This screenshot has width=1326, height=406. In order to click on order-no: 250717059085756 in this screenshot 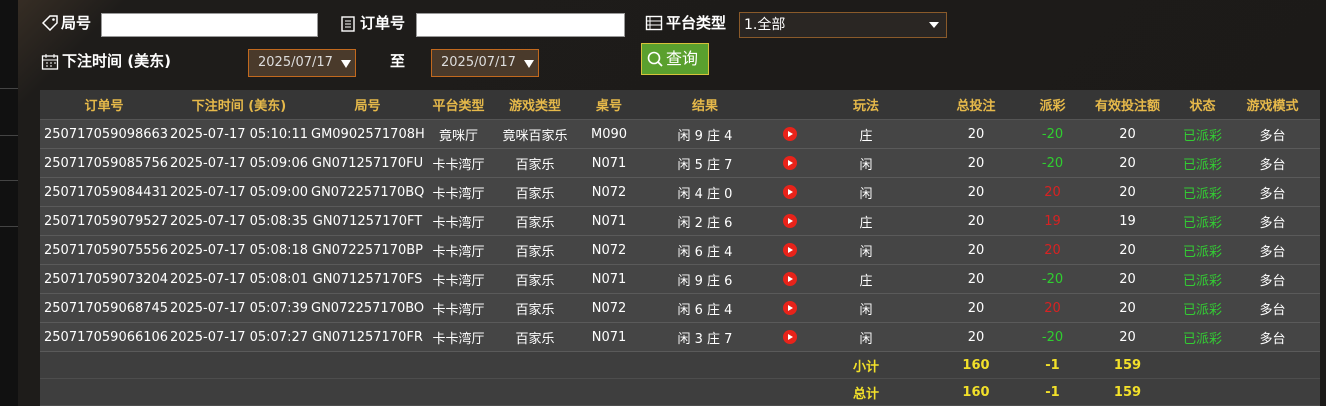, I will do `click(104, 163)`.